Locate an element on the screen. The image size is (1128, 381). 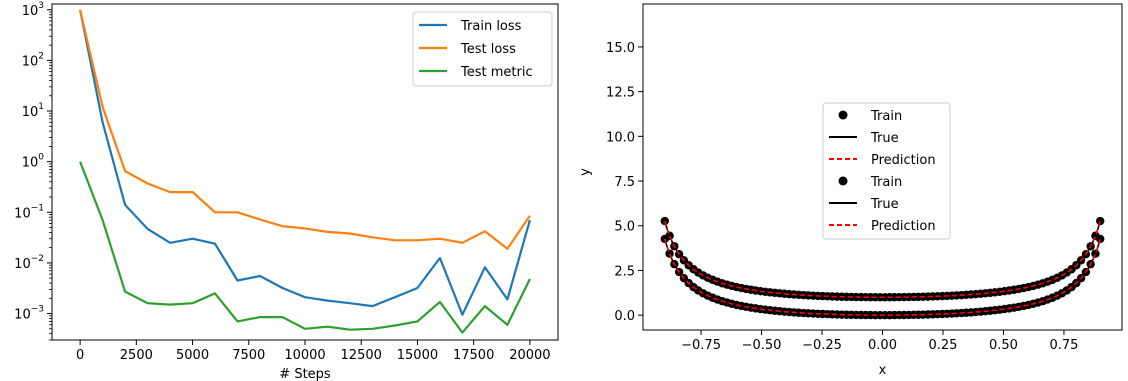
x-axis-label: x is located at coordinates (883, 370).